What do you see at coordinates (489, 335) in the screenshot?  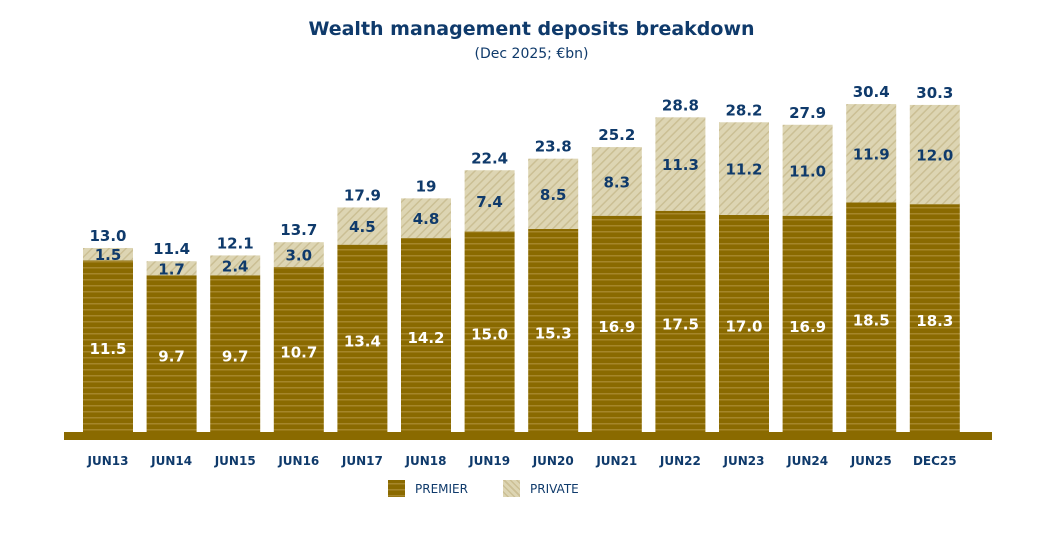 I see `data-label-premier: 15.0` at bounding box center [489, 335].